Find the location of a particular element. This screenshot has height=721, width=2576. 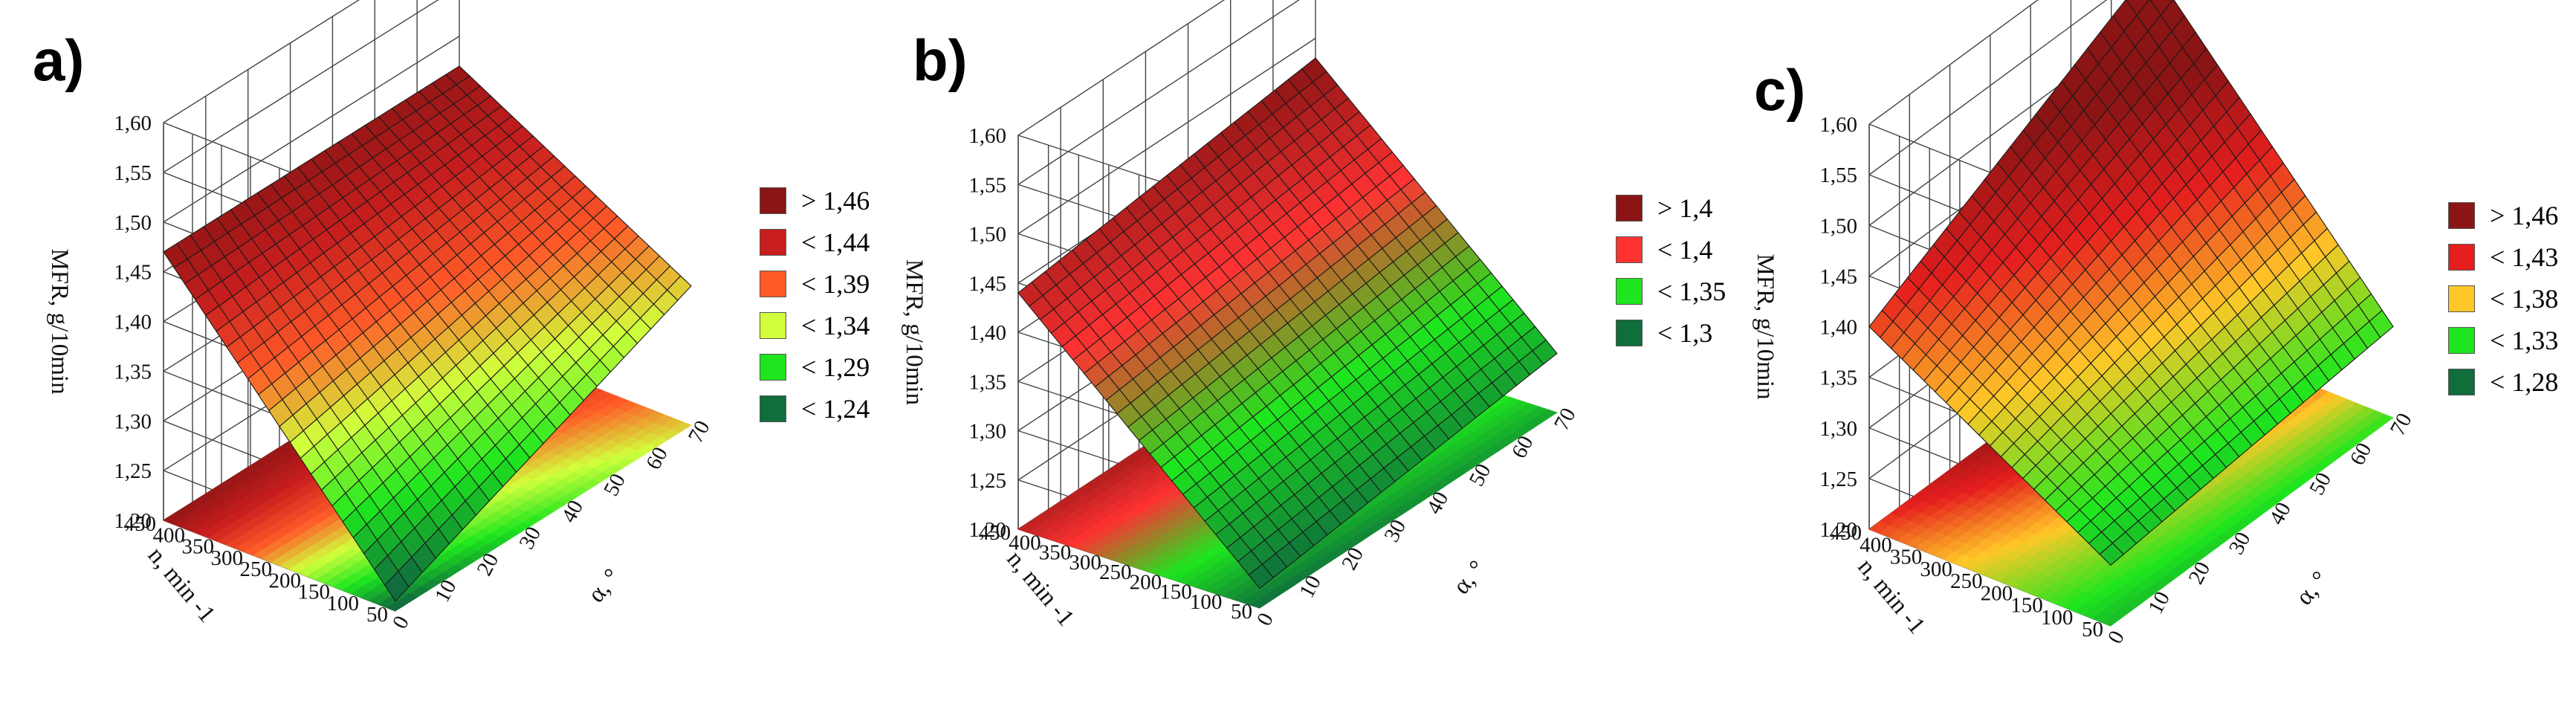

legend-label: < 1,3 is located at coordinates (1685, 333).